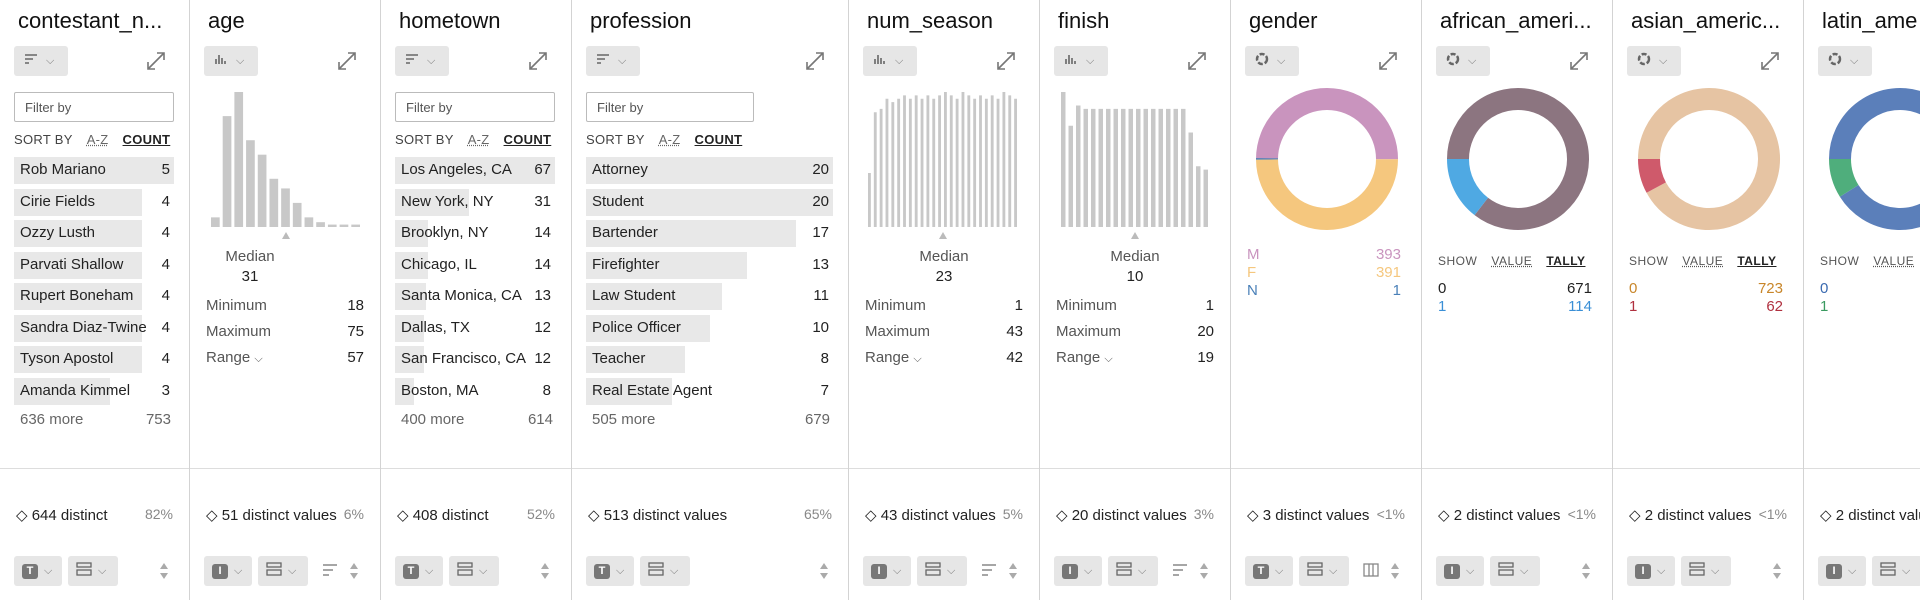 This screenshot has width=1920, height=600. Describe the element at coordinates (475, 265) in the screenshot. I see `list-item: Chicago, IL 14` at that location.